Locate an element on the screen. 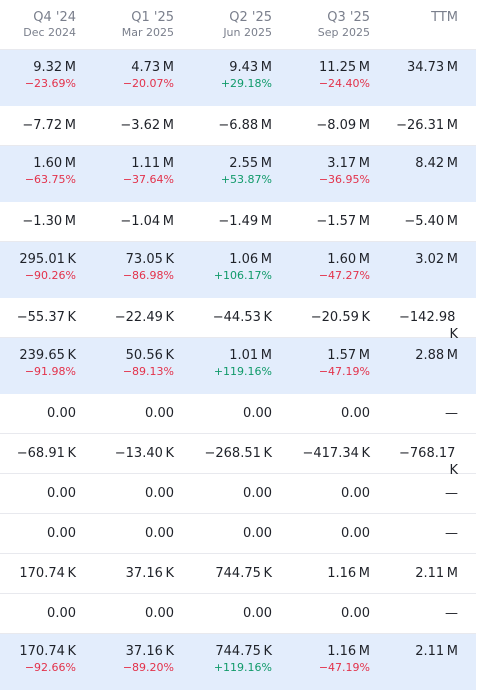 This screenshot has height=692, width=494. cell-change: −90.26% is located at coordinates (50, 275).